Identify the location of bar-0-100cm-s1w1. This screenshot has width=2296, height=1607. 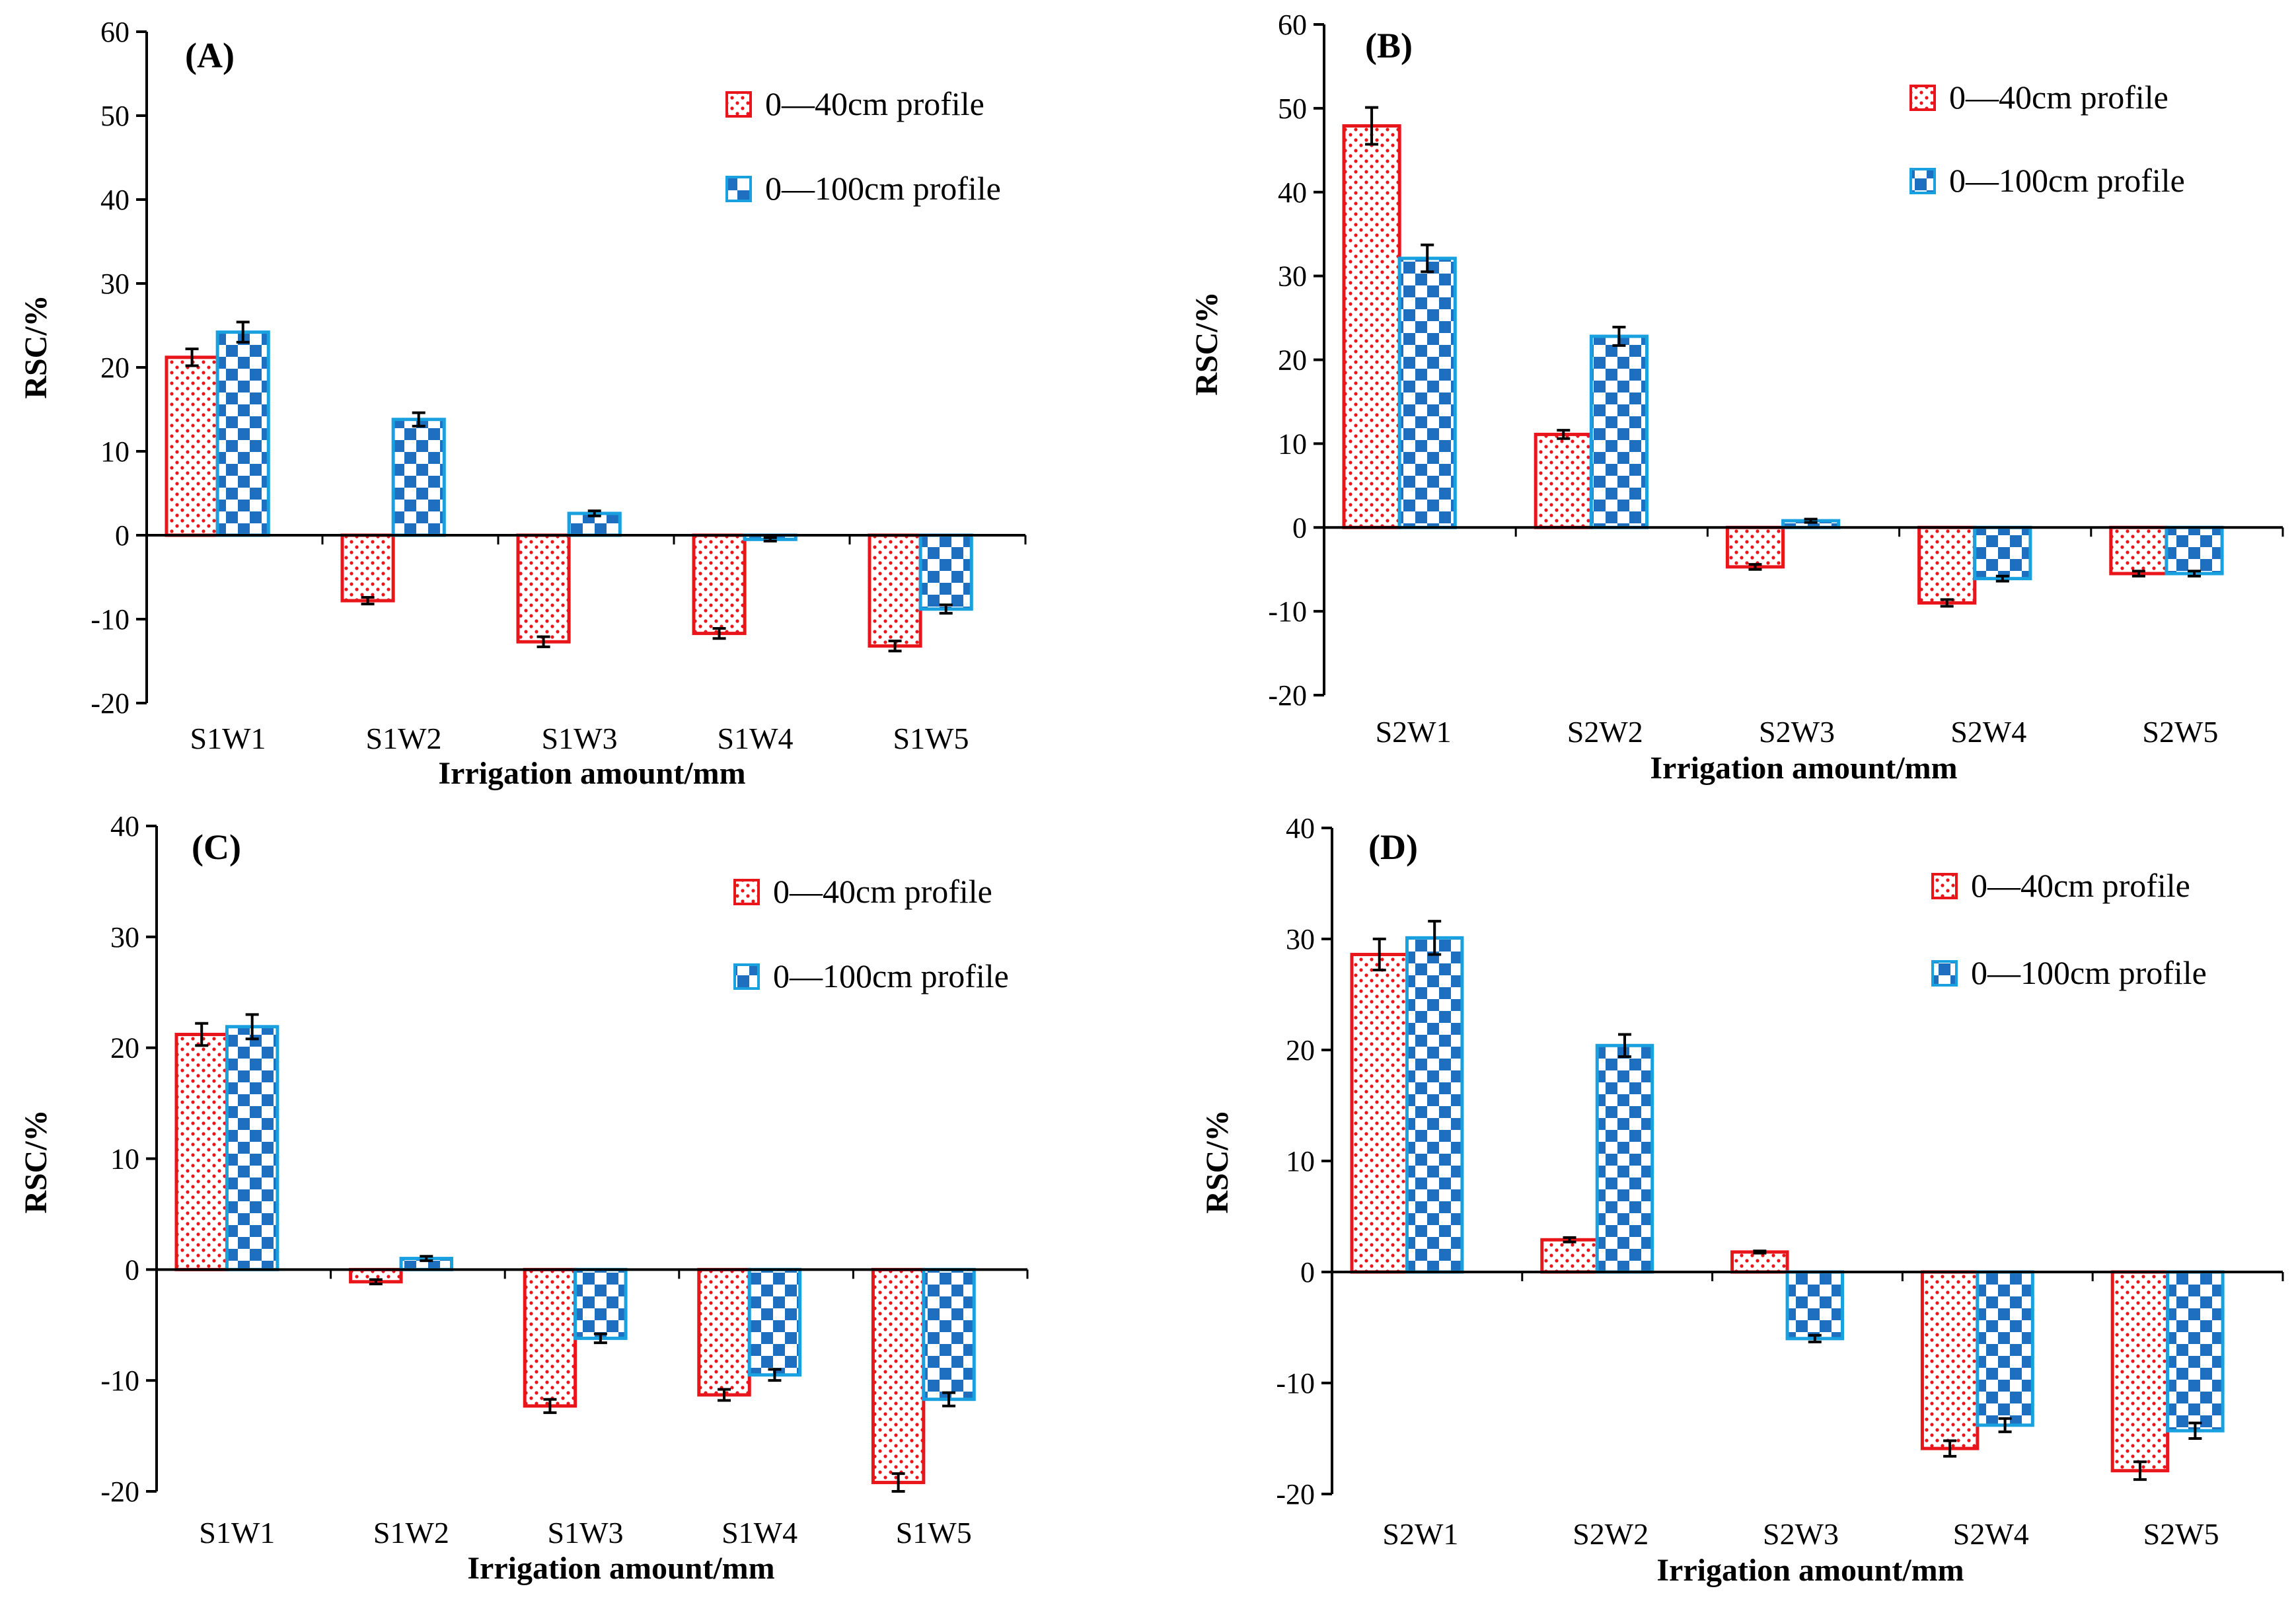
(242, 434).